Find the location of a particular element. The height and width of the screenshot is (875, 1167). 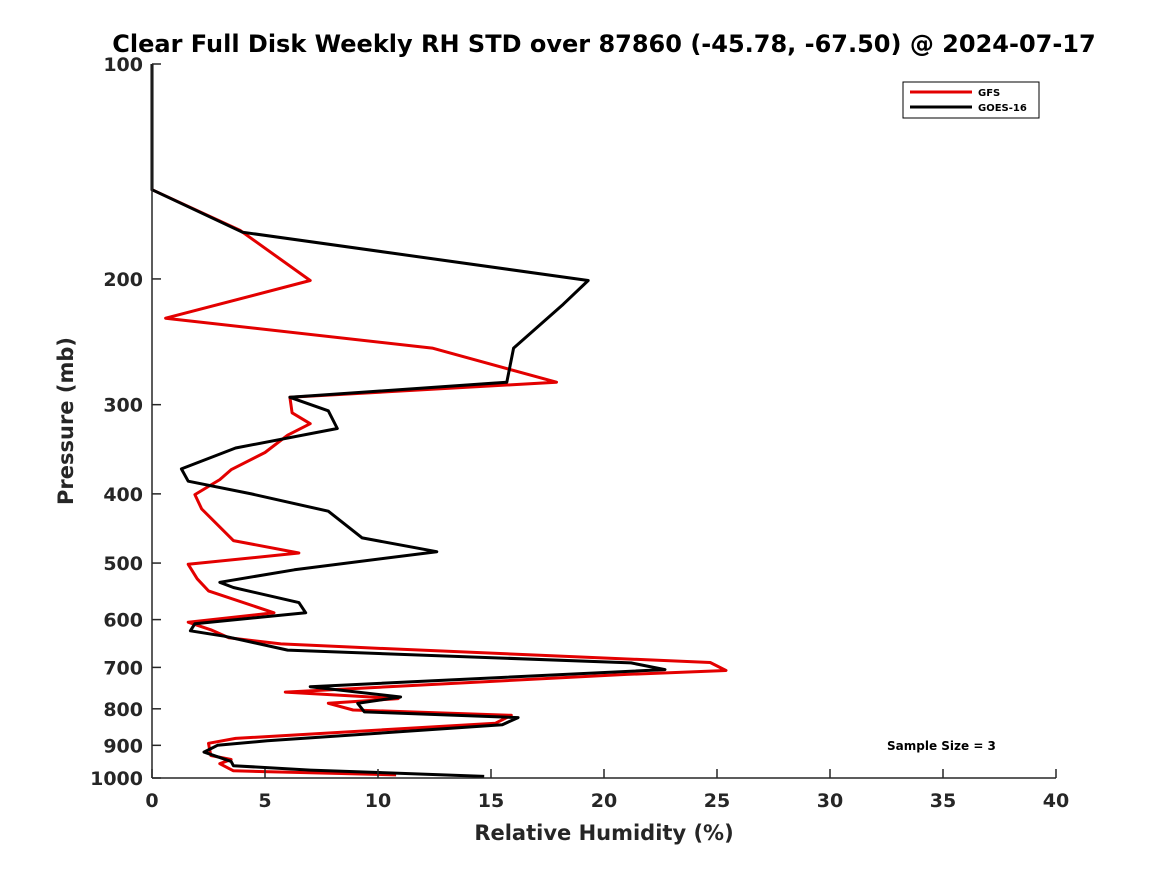

x-tick-label: 25 is located at coordinates (717, 801).